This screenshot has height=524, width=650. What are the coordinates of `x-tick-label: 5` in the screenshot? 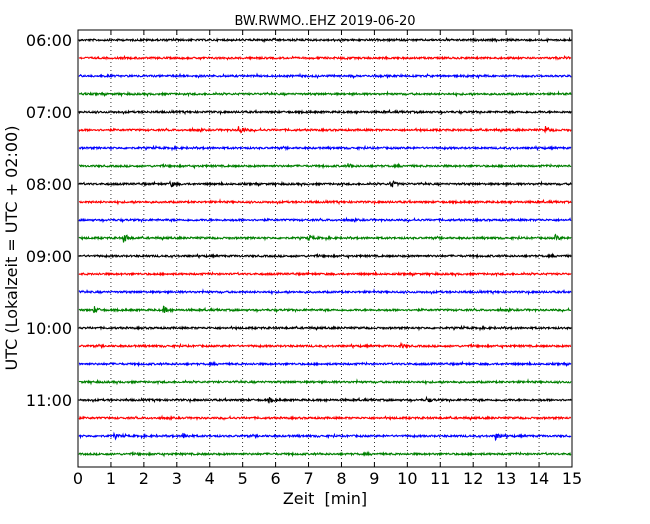 It's located at (243, 478).